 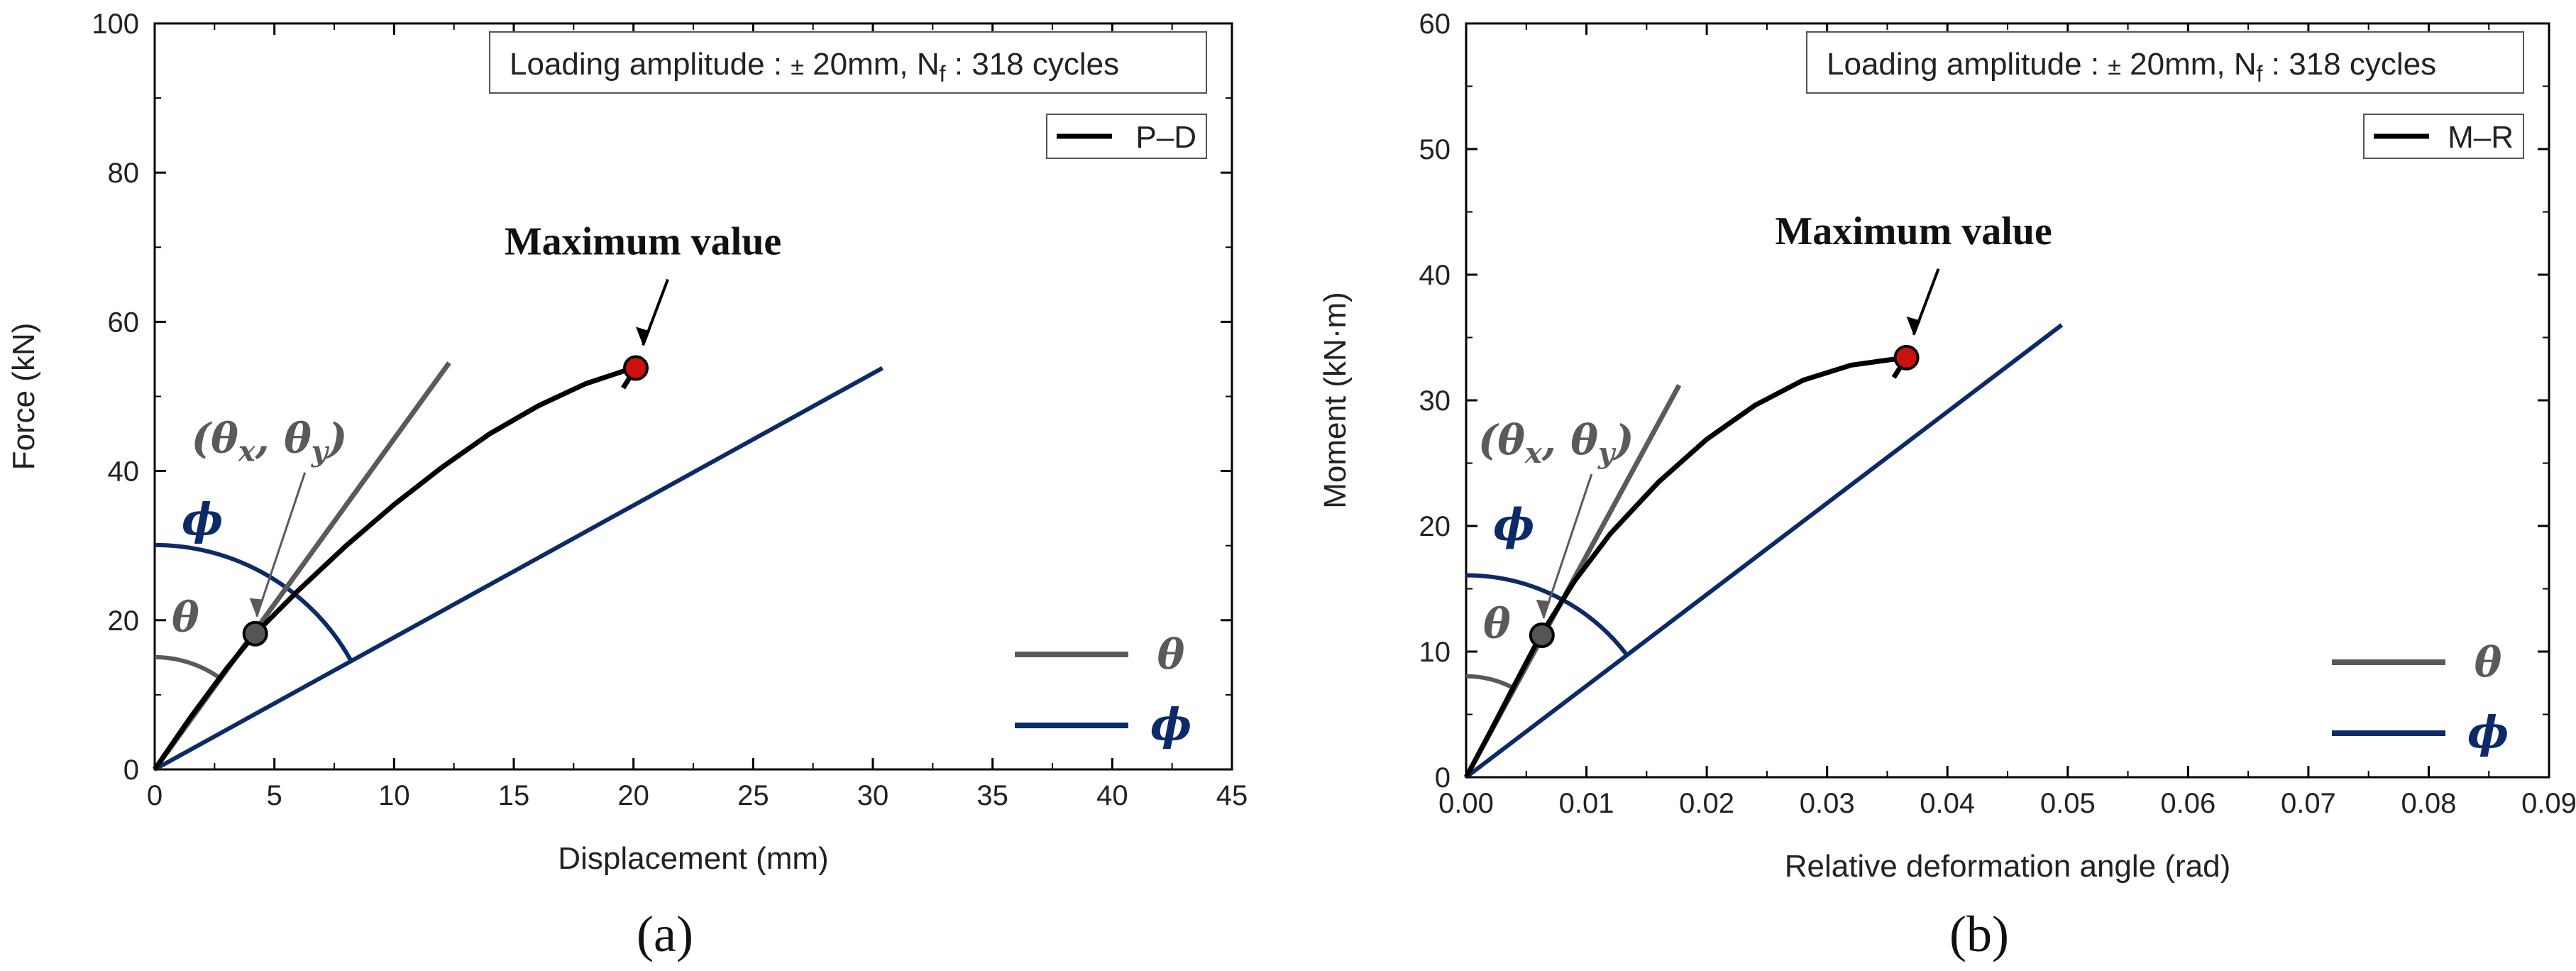 What do you see at coordinates (753, 795) in the screenshot?
I see `x-tick-label: 25` at bounding box center [753, 795].